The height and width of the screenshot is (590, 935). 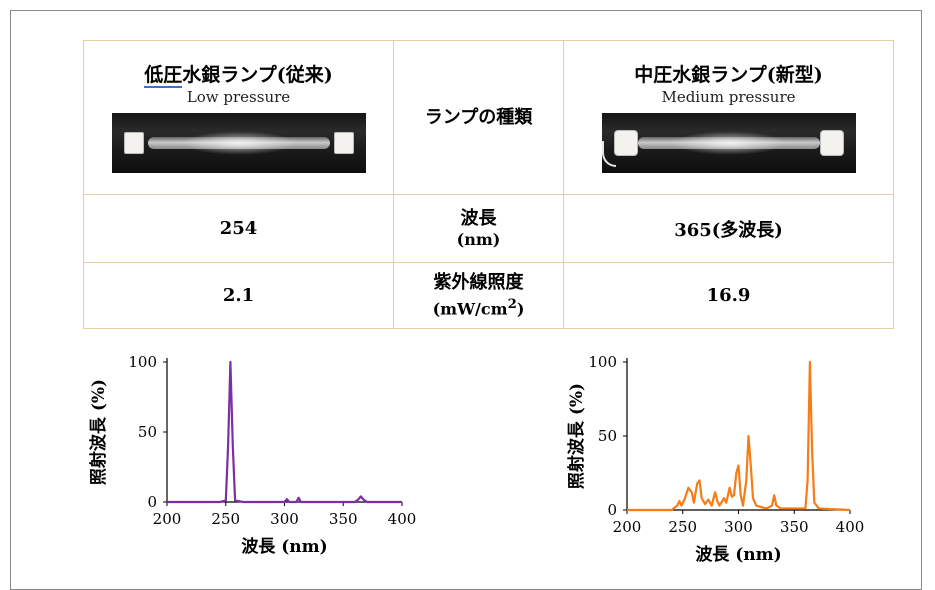 I want to click on wavelength-unit: (nm), so click(x=478, y=239).